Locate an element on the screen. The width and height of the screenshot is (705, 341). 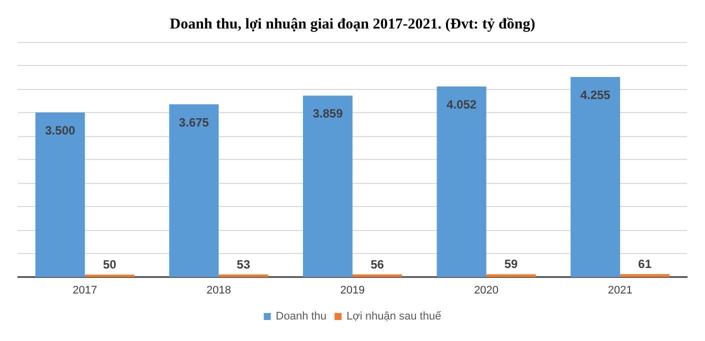
data-label: 3.500 is located at coordinates (60, 131).